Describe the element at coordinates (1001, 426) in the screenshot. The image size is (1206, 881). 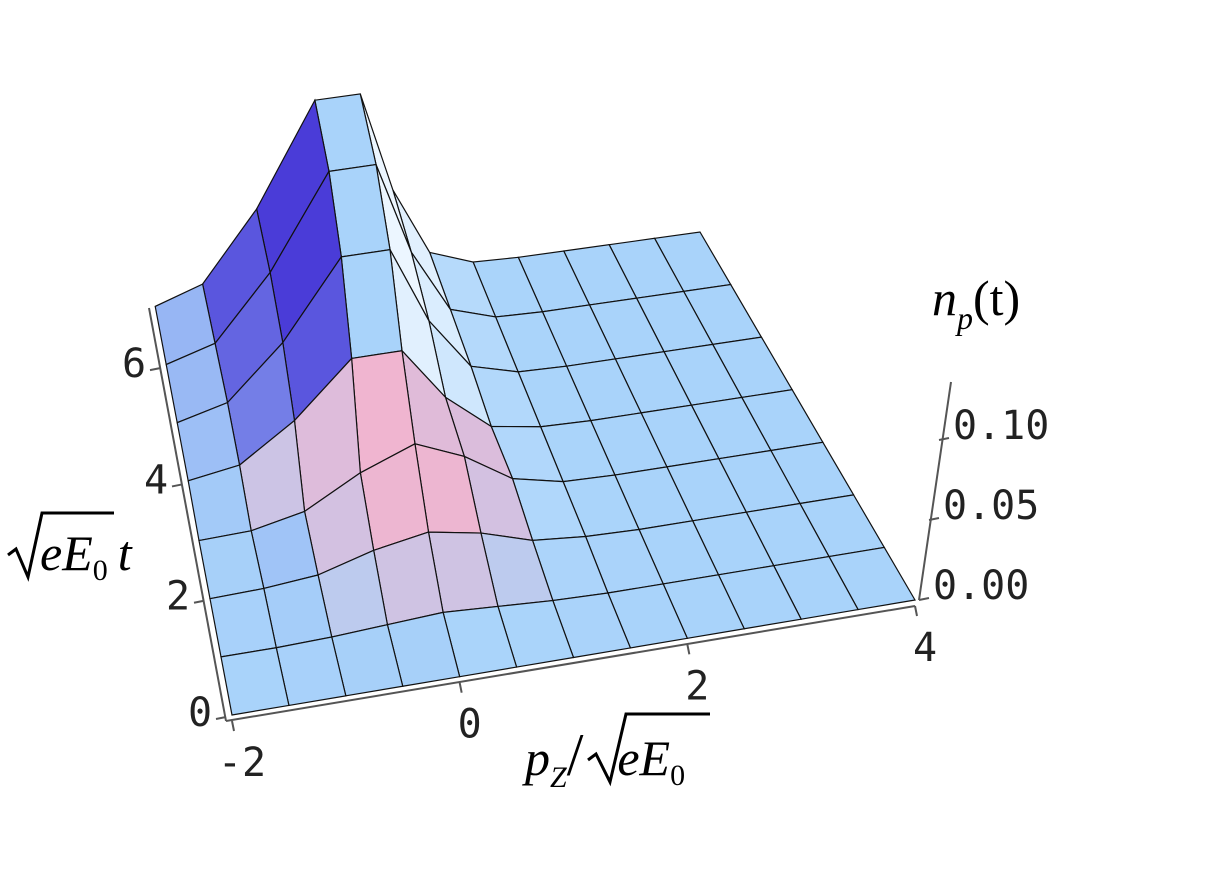
I see `z-tick-label: 0.10` at that location.